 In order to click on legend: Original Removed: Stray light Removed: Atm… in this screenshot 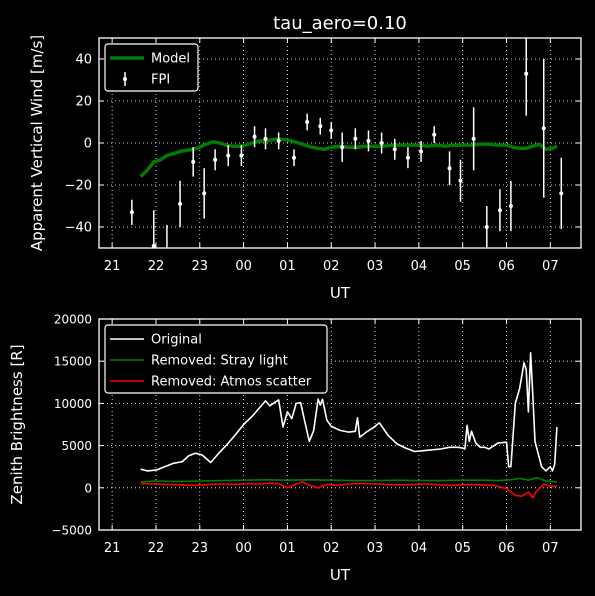, I will do `click(216, 359)`.